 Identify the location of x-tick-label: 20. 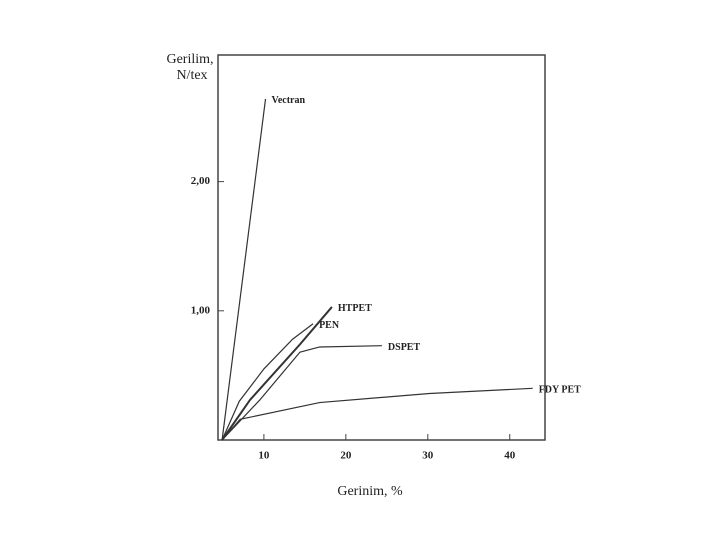
(346, 456).